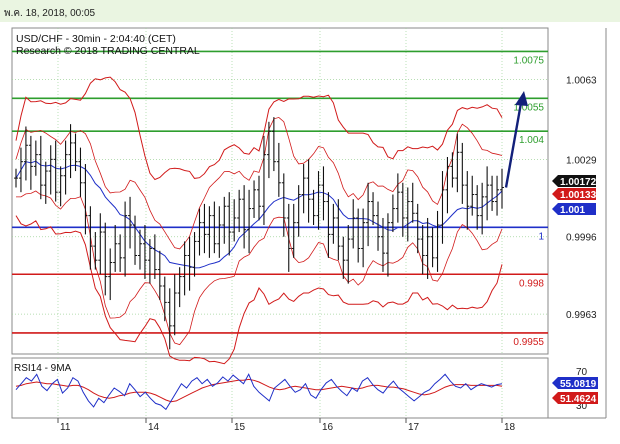 The image size is (620, 444). I want to click on x-tick-label: 14, so click(154, 427).